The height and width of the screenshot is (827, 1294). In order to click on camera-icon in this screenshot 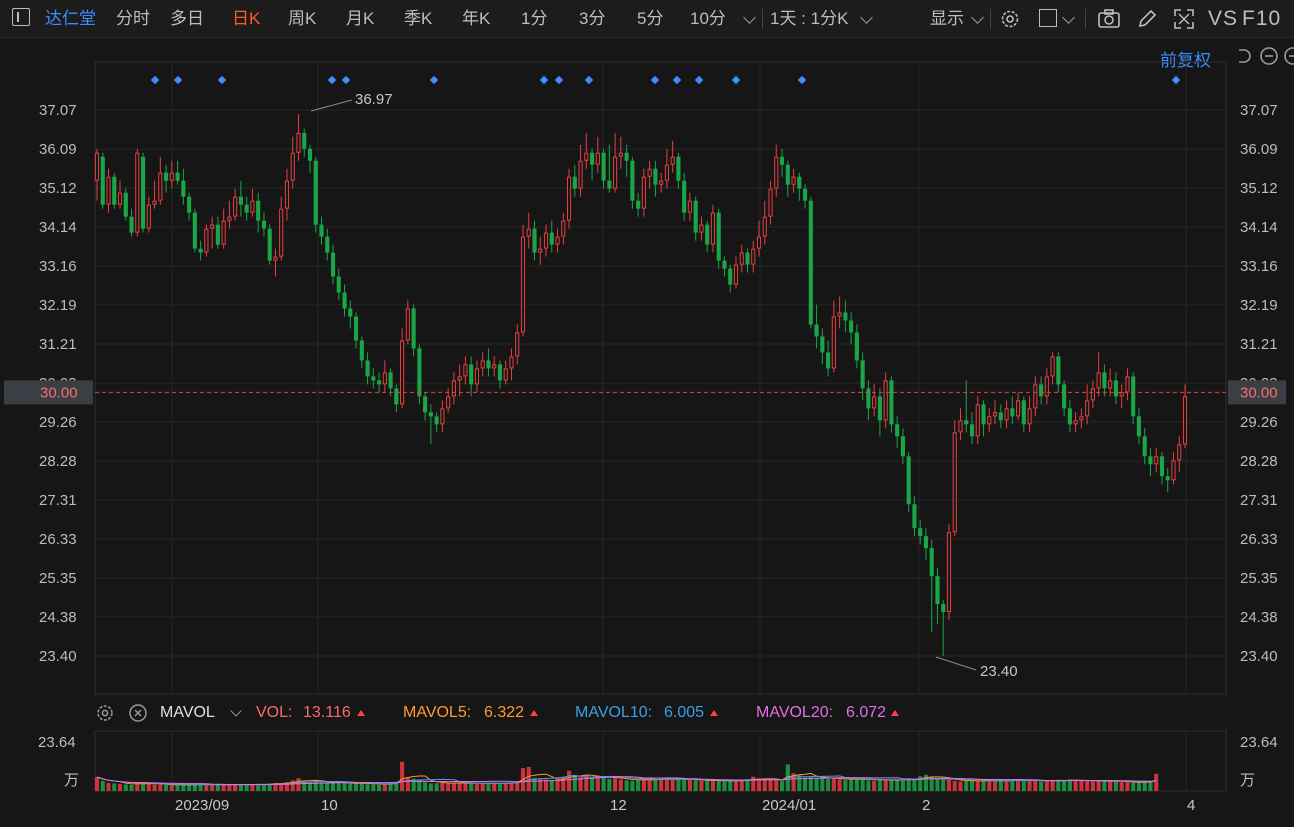, I will do `click(1109, 19)`.